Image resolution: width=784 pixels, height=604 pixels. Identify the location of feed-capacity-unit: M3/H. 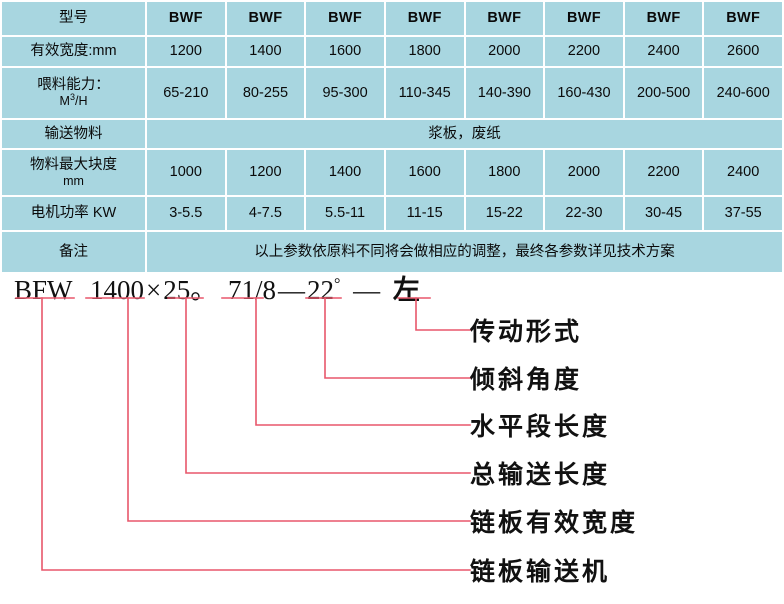
(73, 100).